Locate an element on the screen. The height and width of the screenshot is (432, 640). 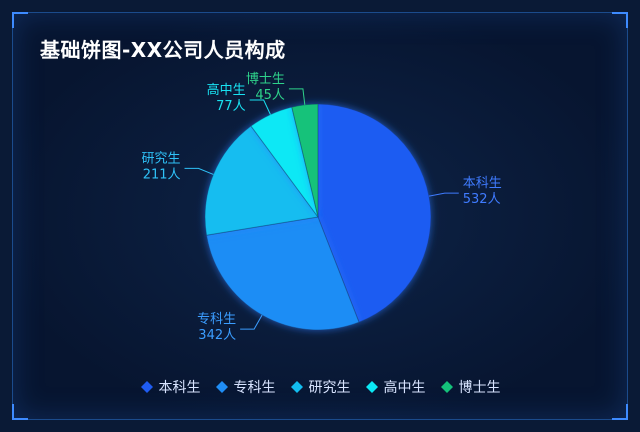
slice-label: 本科生 is located at coordinates (482, 183).